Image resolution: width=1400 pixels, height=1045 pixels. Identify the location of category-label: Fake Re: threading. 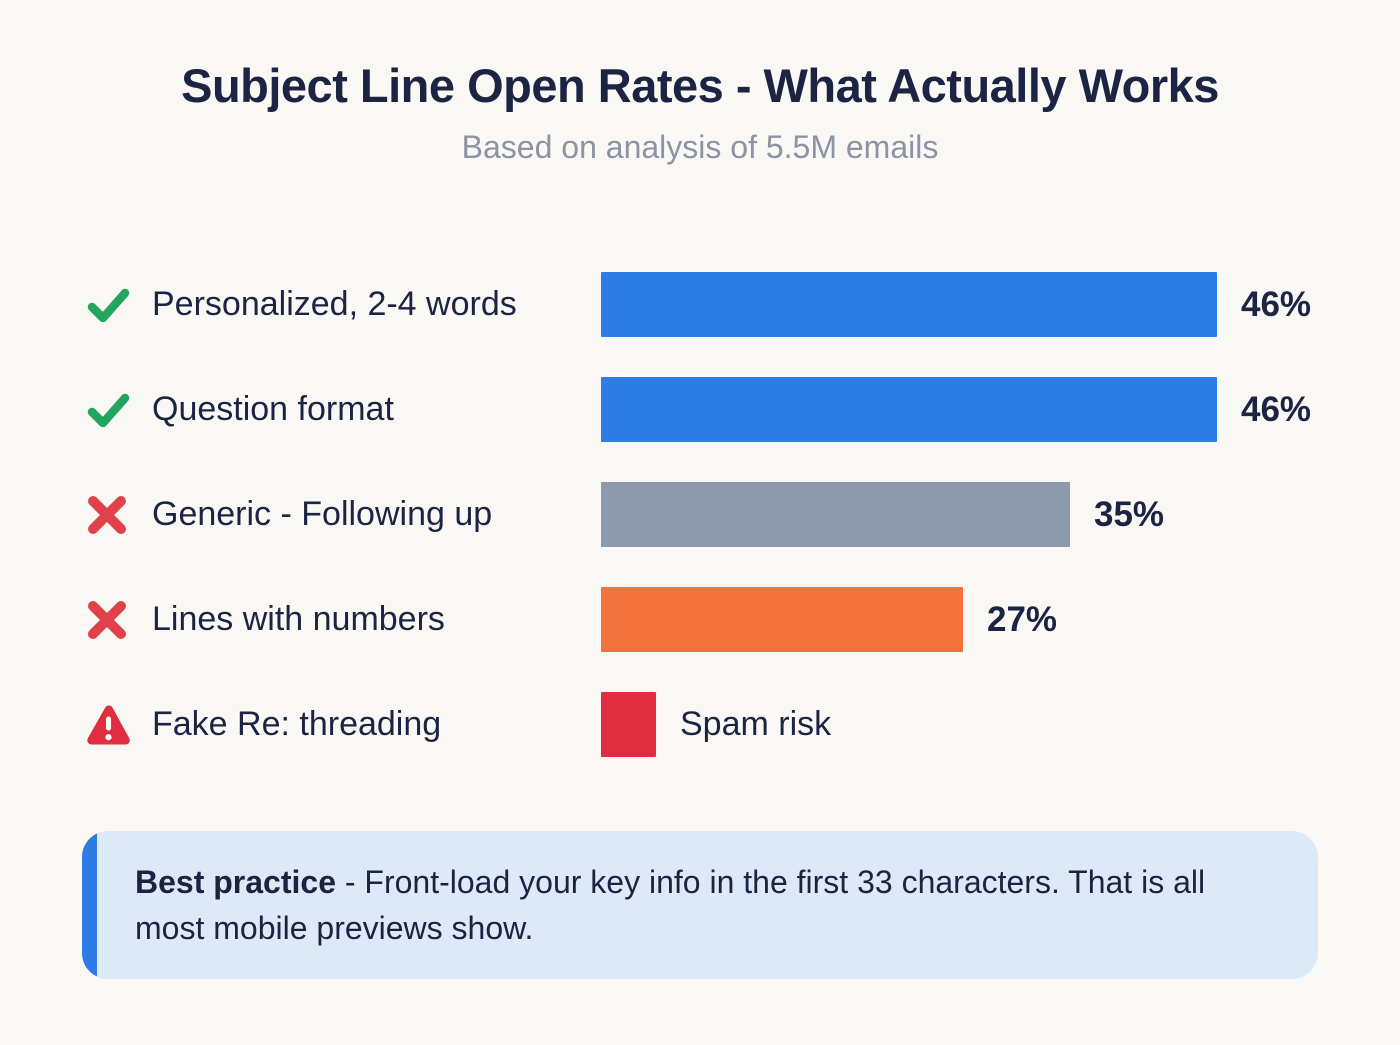
(297, 724).